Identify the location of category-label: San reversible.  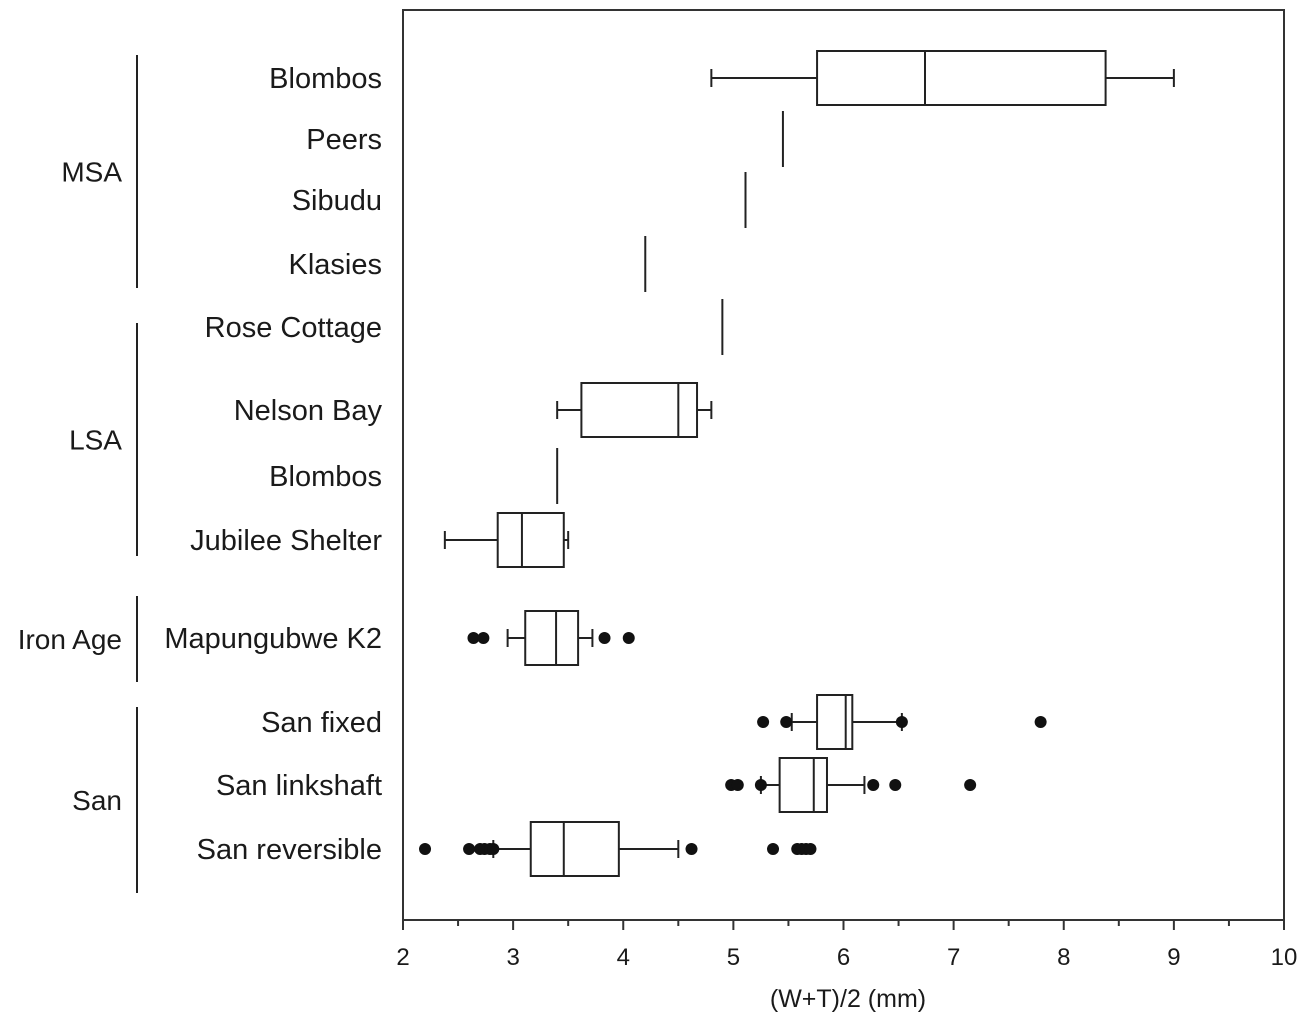
(289, 850).